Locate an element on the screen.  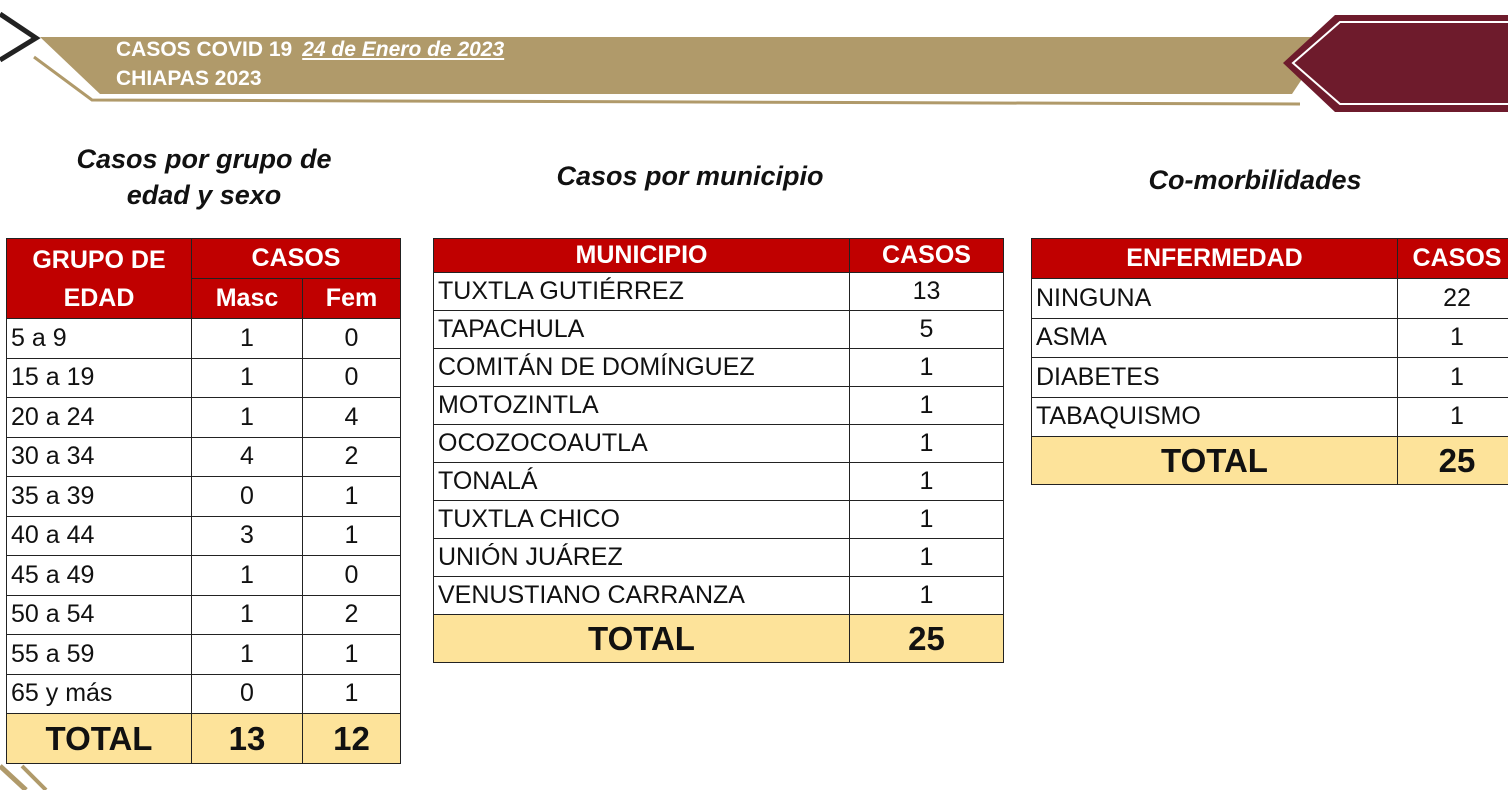
col-group-header: GRUPO DE EDAD is located at coordinates (99, 278).